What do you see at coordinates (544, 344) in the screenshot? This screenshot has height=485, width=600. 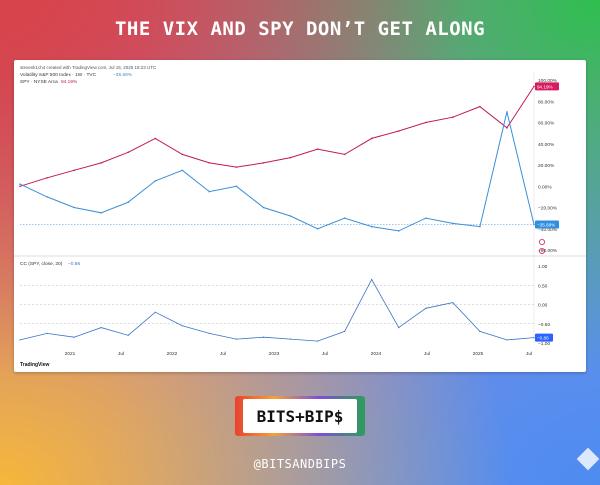 I see `cc-tick-label: −1.00` at bounding box center [544, 344].